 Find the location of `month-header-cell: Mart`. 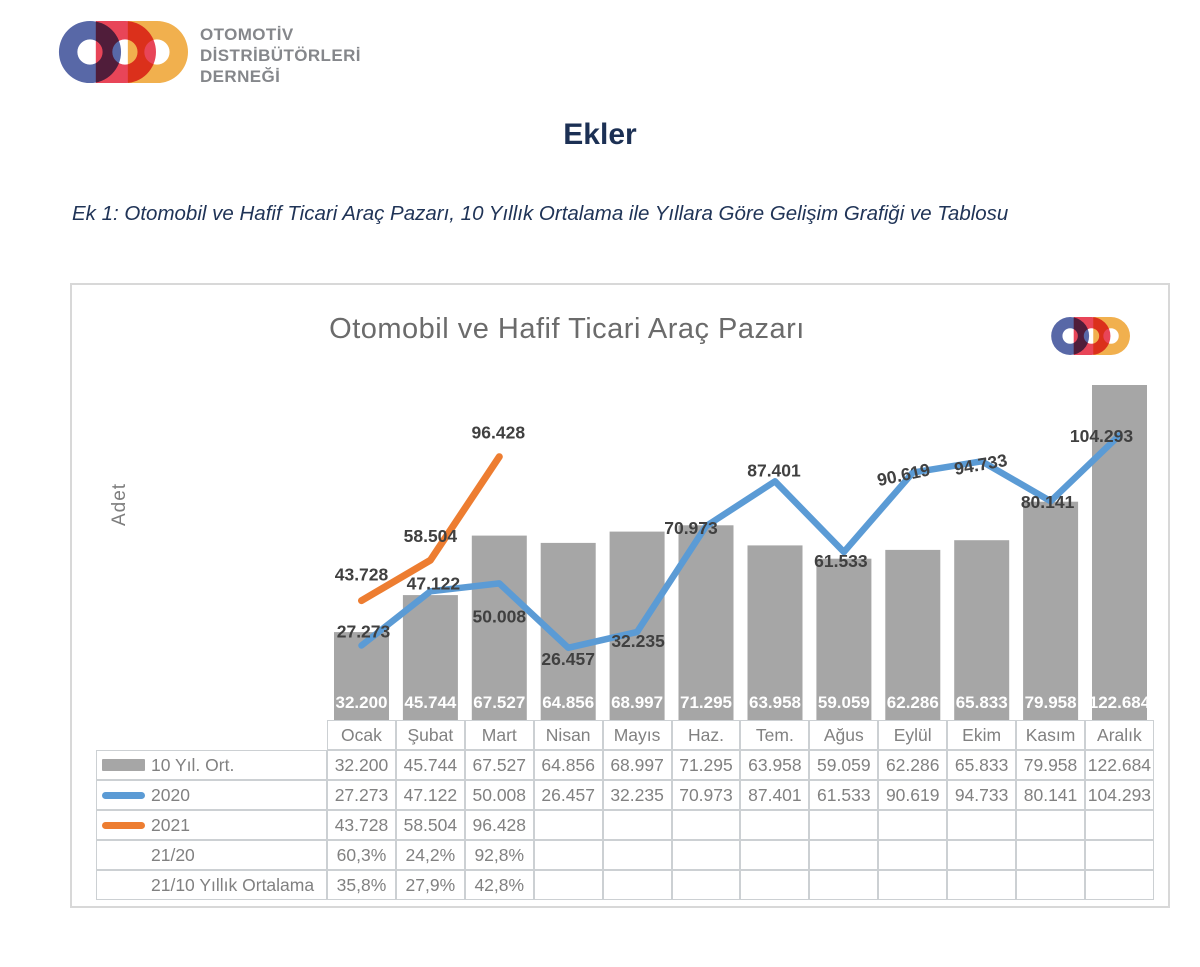

month-header-cell: Mart is located at coordinates (499, 735).